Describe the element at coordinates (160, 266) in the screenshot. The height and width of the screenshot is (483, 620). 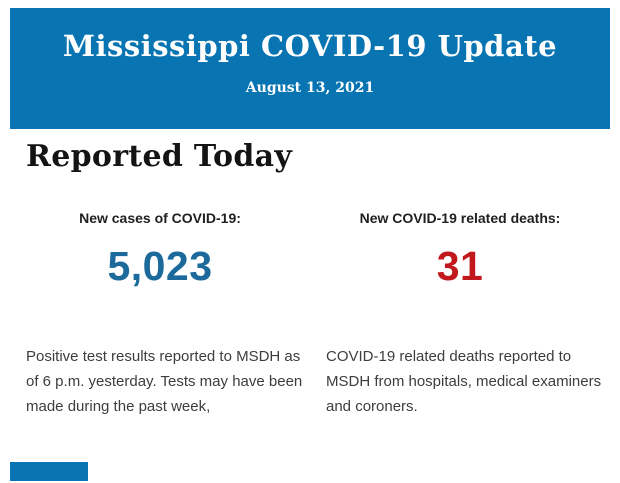
I see `new-cases-value: 5,023` at that location.